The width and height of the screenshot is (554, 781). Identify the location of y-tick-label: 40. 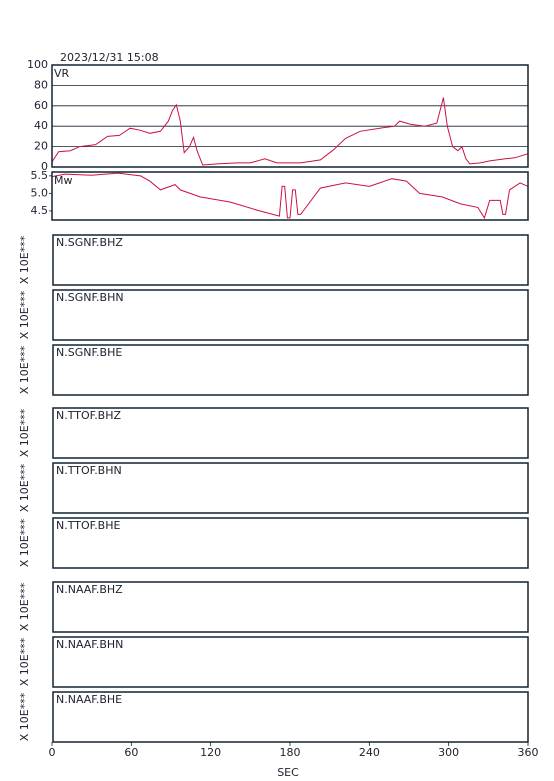
(41, 125).